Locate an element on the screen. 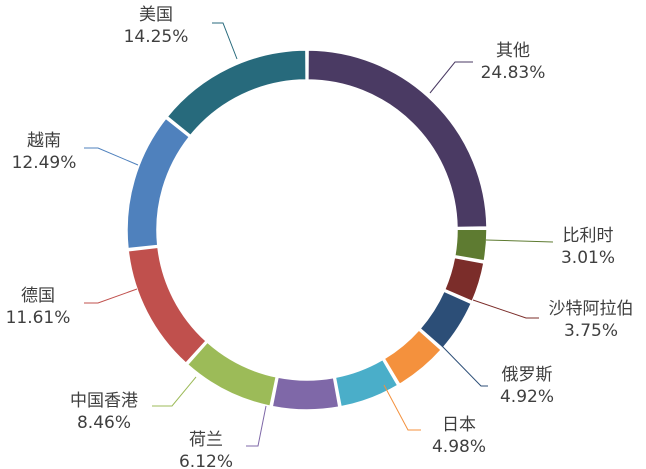  slice-name-label-9: 越南 is located at coordinates (44, 141).